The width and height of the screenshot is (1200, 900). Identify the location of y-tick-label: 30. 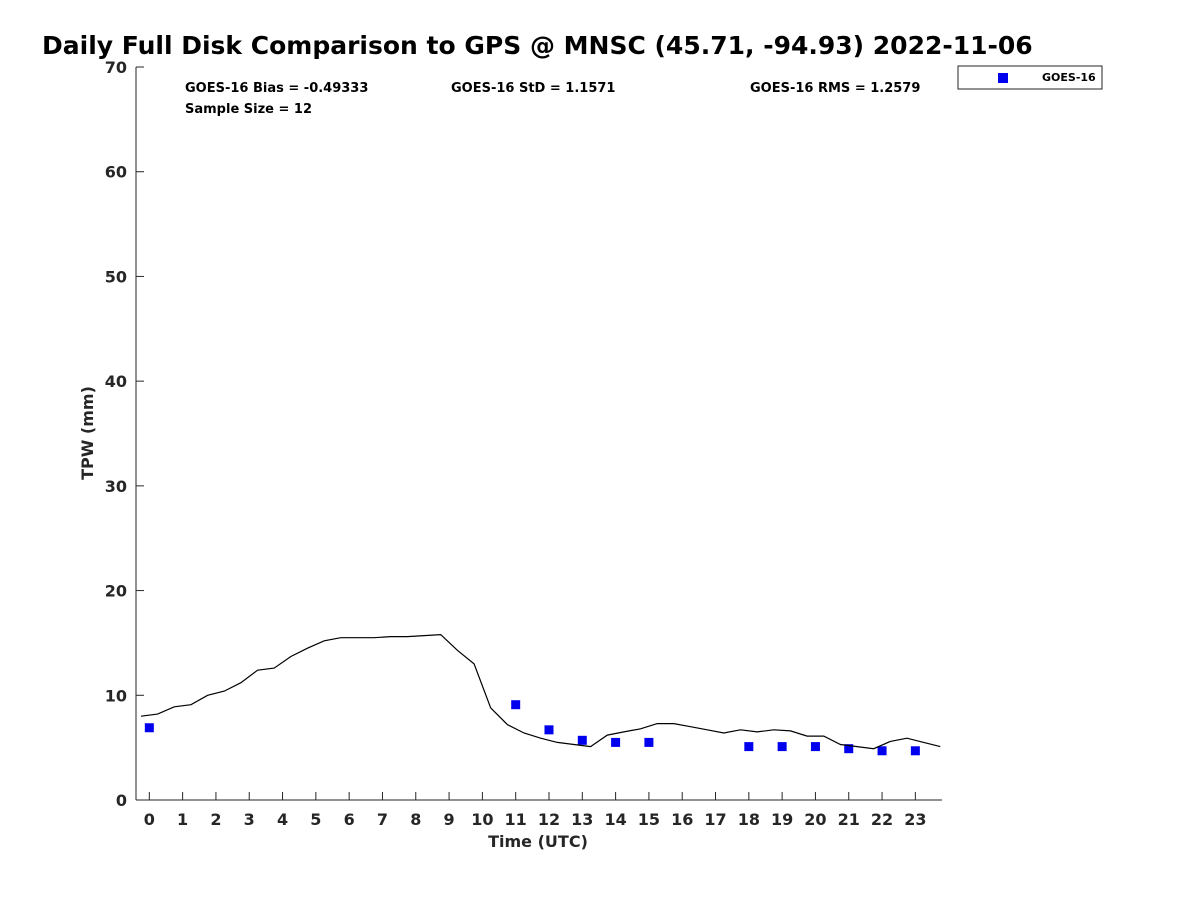
(116, 486).